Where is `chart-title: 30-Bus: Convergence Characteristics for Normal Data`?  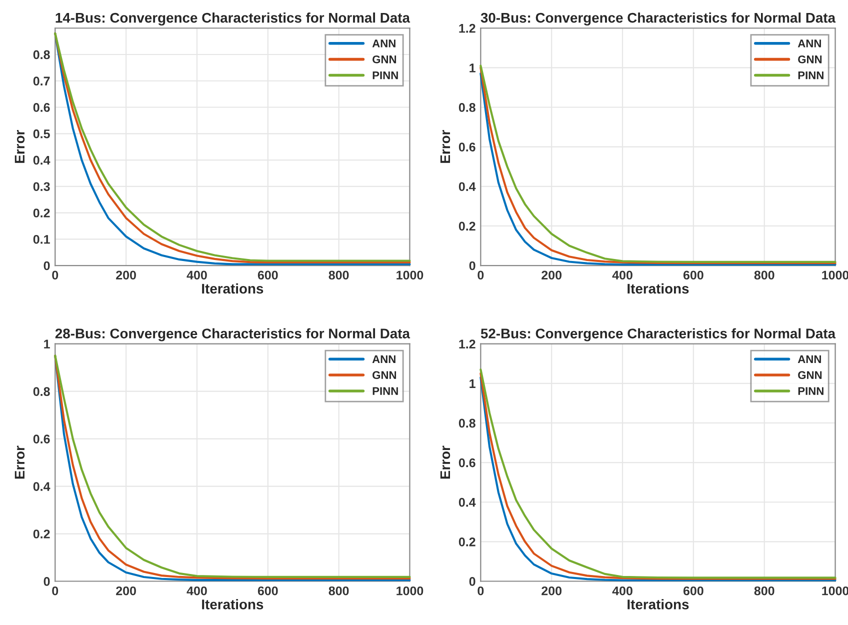
chart-title: 30-Bus: Convergence Characteristics for Normal Data is located at coordinates (658, 19).